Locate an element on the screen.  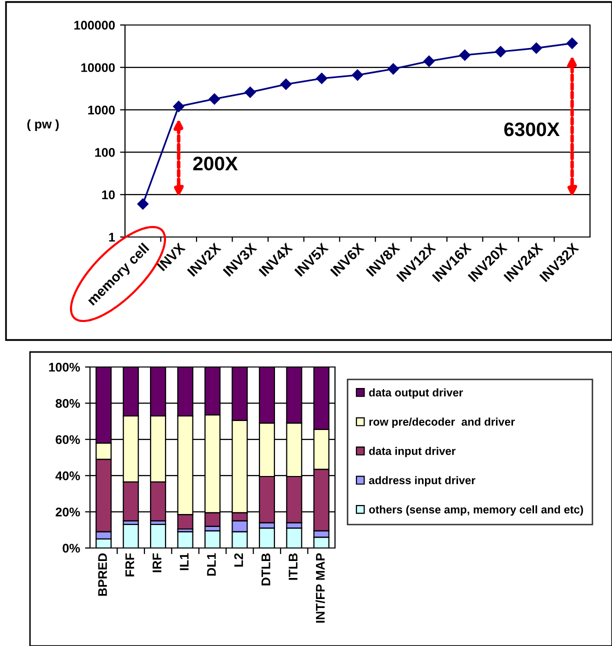
x-tick-label: IRF is located at coordinates (157, 562).